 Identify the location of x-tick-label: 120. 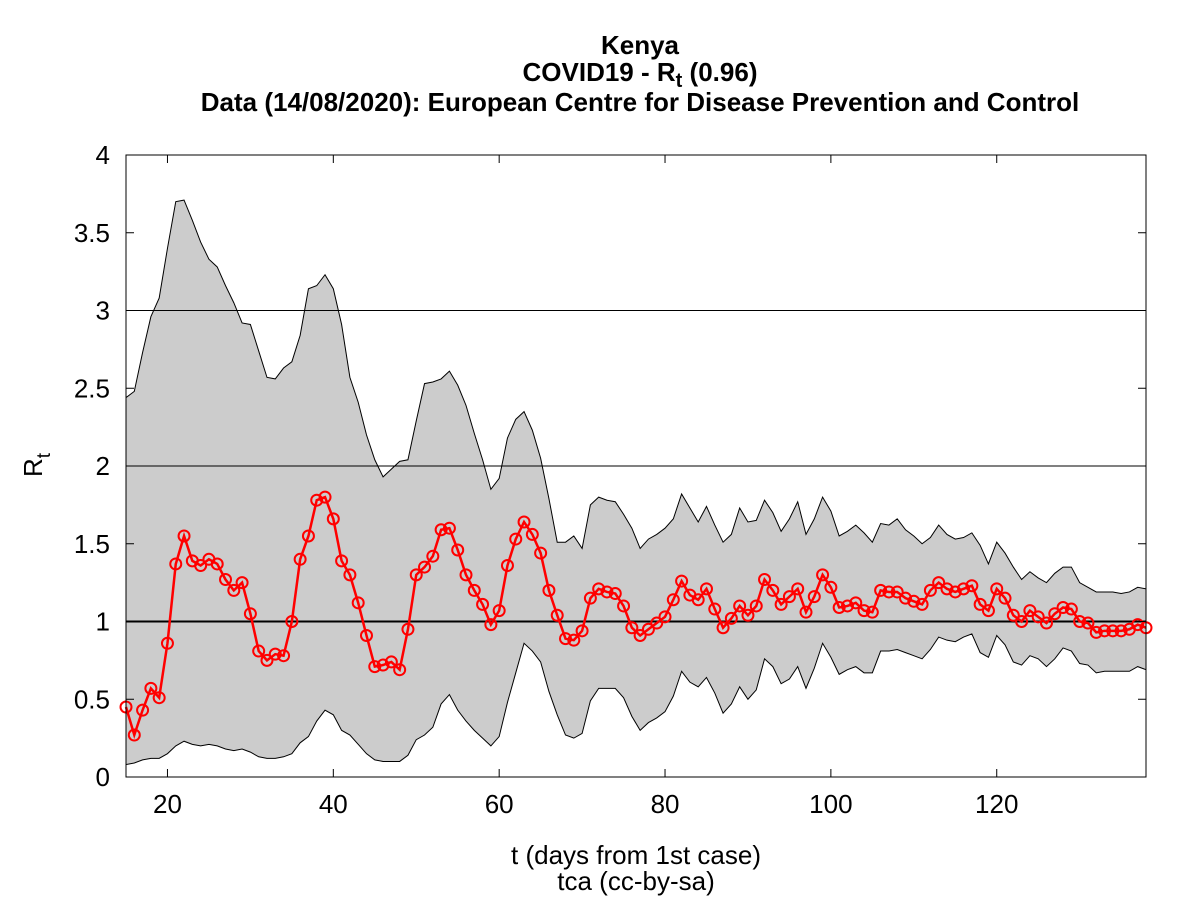
(996, 804).